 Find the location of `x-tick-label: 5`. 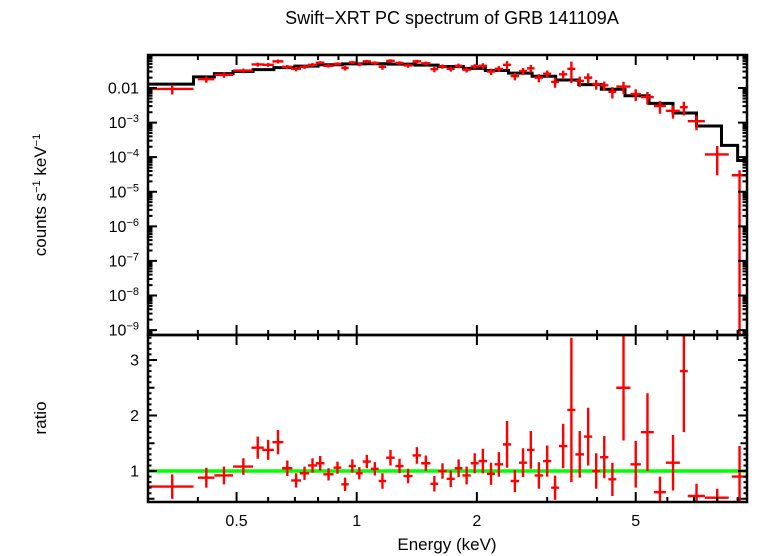

x-tick-label: 5 is located at coordinates (635, 521).